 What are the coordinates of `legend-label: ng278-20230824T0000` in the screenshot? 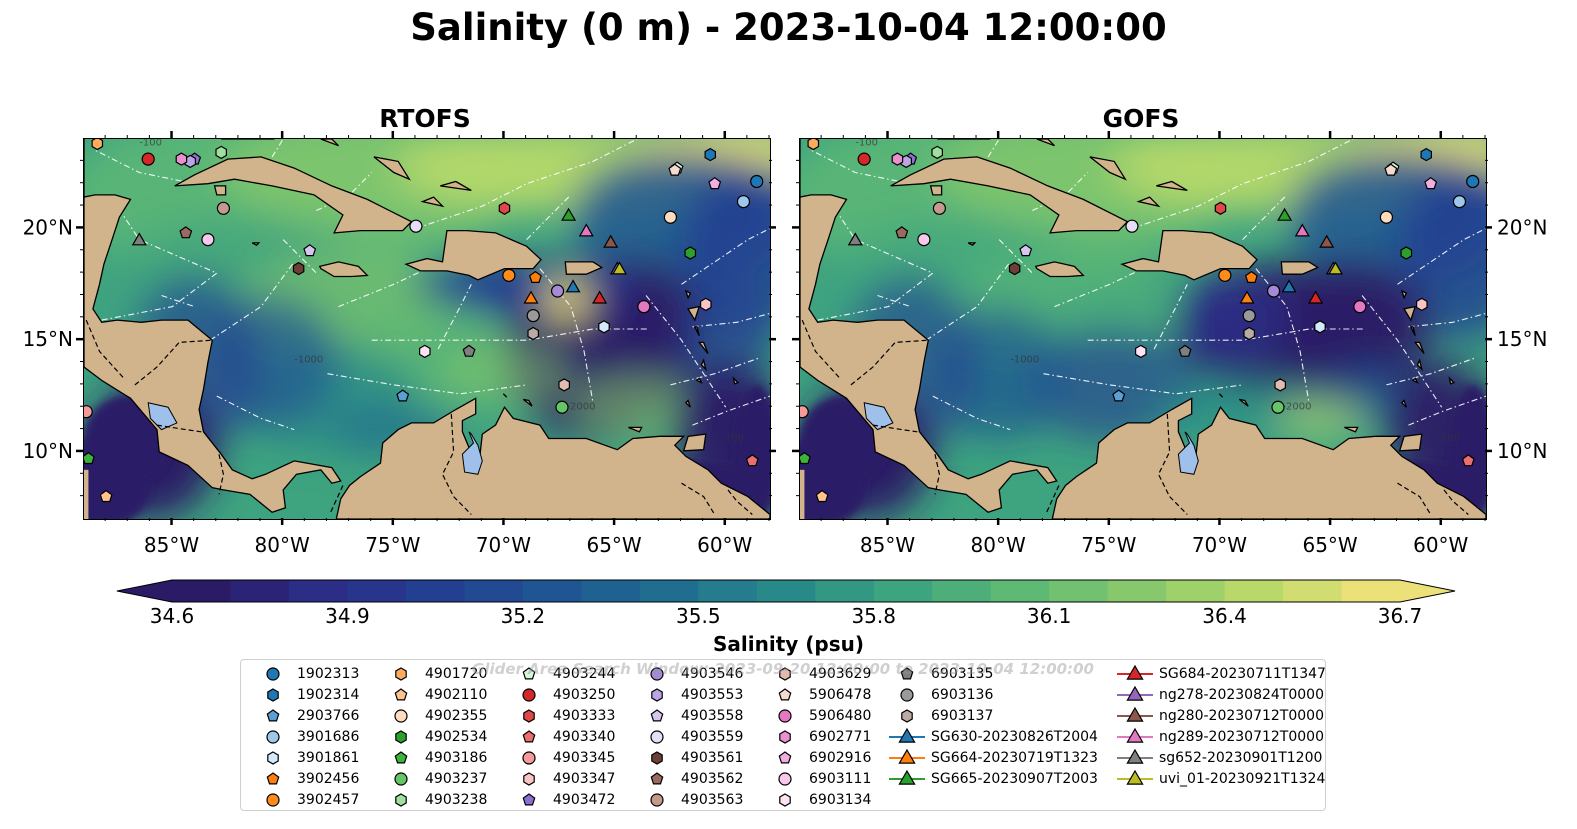 It's located at (1241, 695).